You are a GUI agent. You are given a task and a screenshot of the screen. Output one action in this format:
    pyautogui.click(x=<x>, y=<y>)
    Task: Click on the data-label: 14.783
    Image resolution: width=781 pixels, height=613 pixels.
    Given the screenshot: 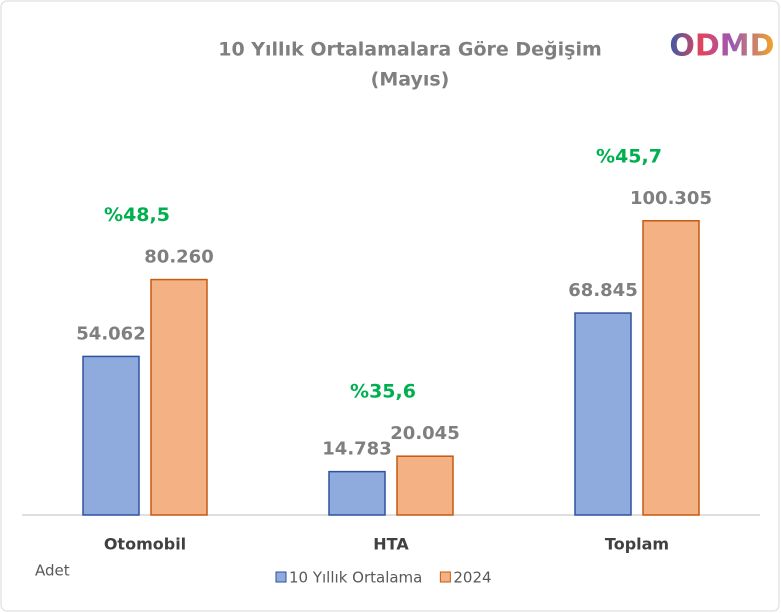 What is the action you would take?
    pyautogui.click(x=356, y=449)
    